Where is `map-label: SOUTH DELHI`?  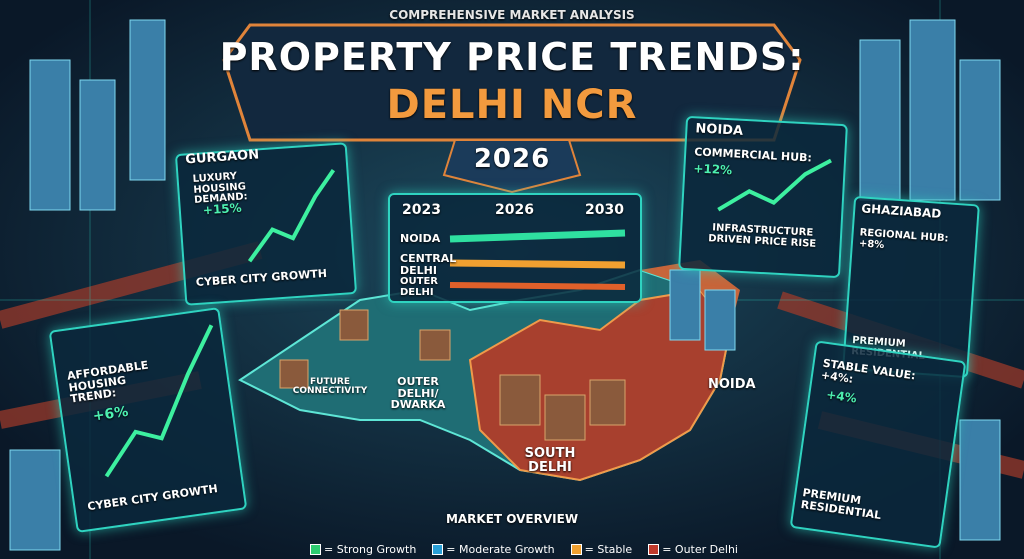
map-label: SOUTH DELHI is located at coordinates (550, 460).